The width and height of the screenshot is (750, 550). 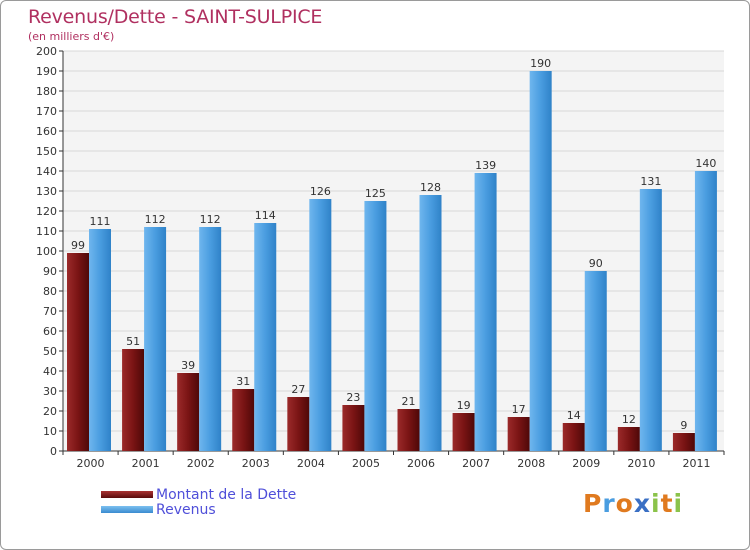 What do you see at coordinates (50, 371) in the screenshot?
I see `y-tick-label: 40` at bounding box center [50, 371].